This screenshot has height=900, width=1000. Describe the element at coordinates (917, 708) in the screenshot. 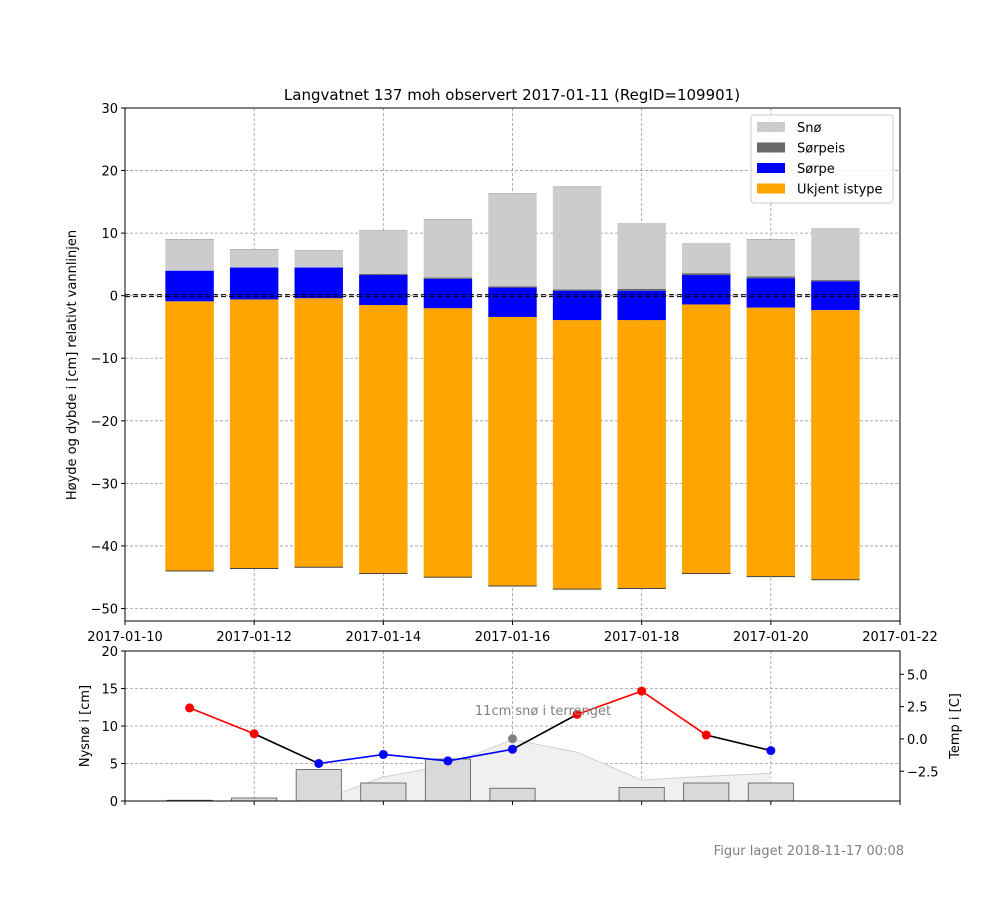

I see `temperature-y-tick-label: 2.5` at that location.